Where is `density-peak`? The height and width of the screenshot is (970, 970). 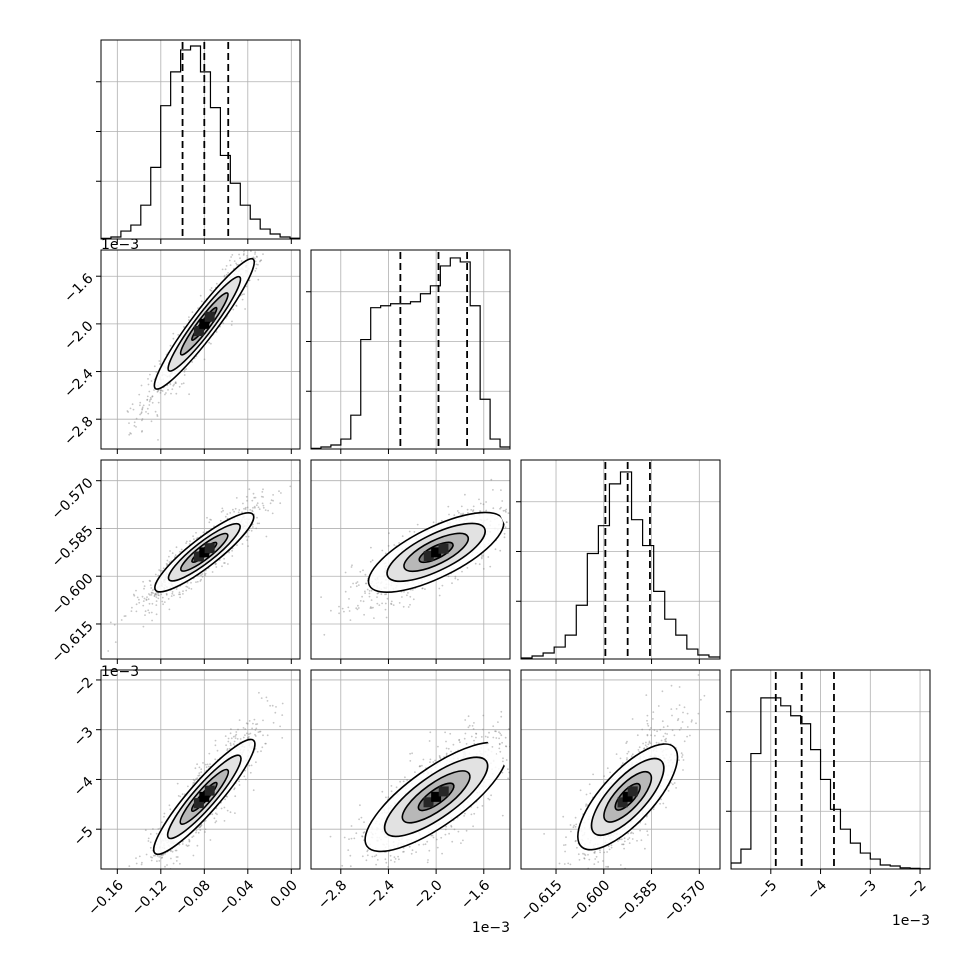 density-peak is located at coordinates (443, 791).